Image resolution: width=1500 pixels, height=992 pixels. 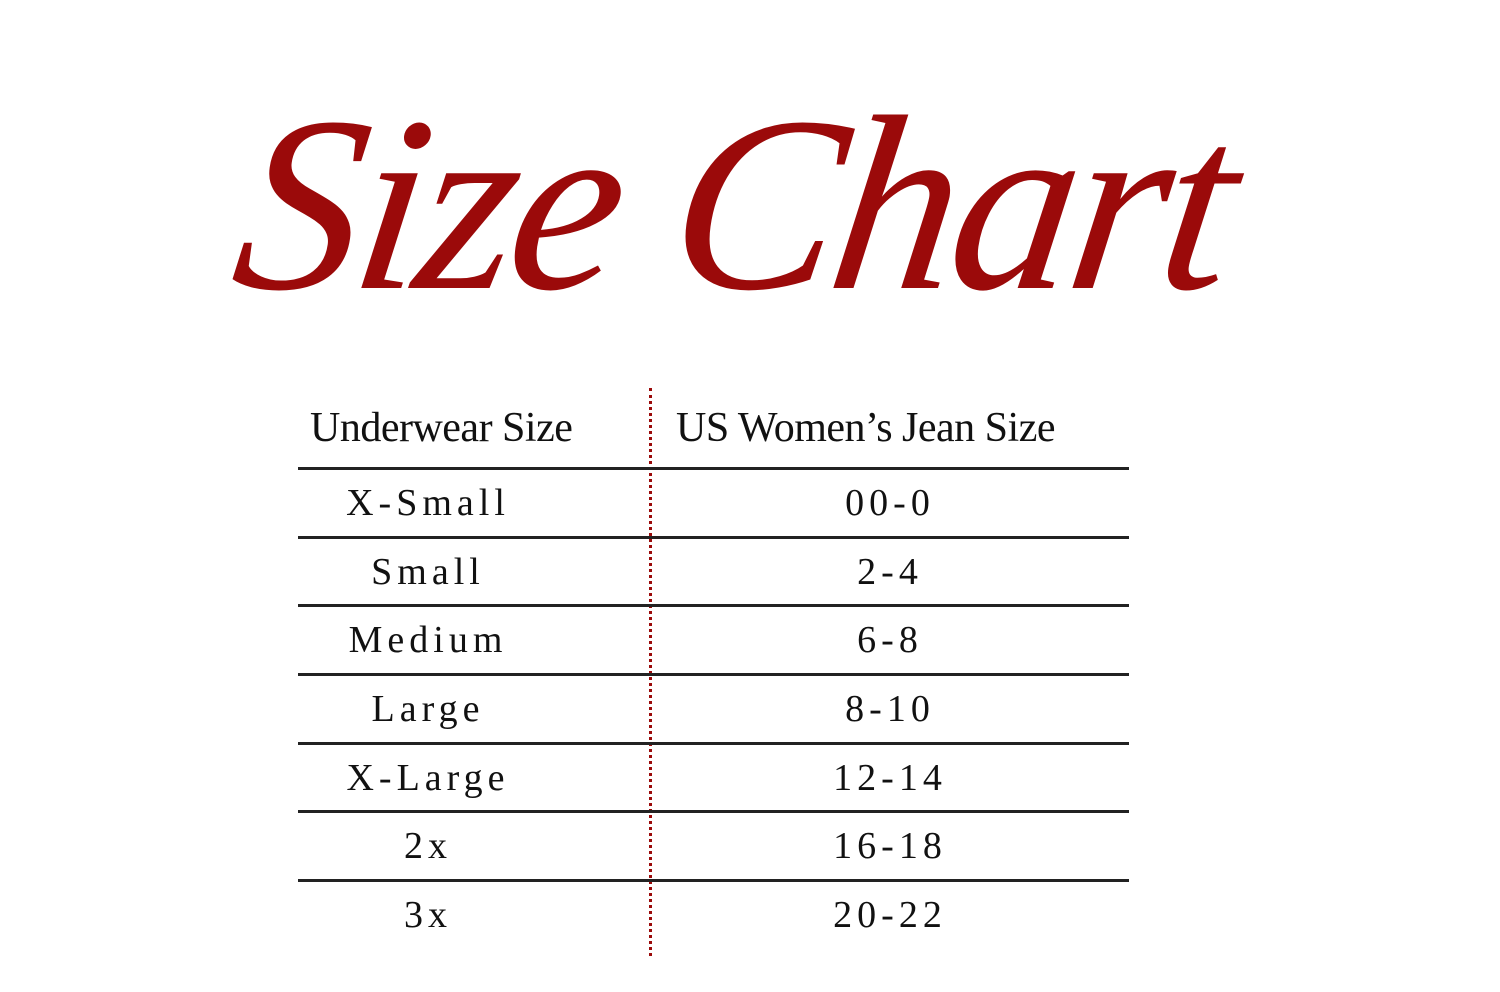 I want to click on jean-size-cell: 16-18, so click(x=890, y=846).